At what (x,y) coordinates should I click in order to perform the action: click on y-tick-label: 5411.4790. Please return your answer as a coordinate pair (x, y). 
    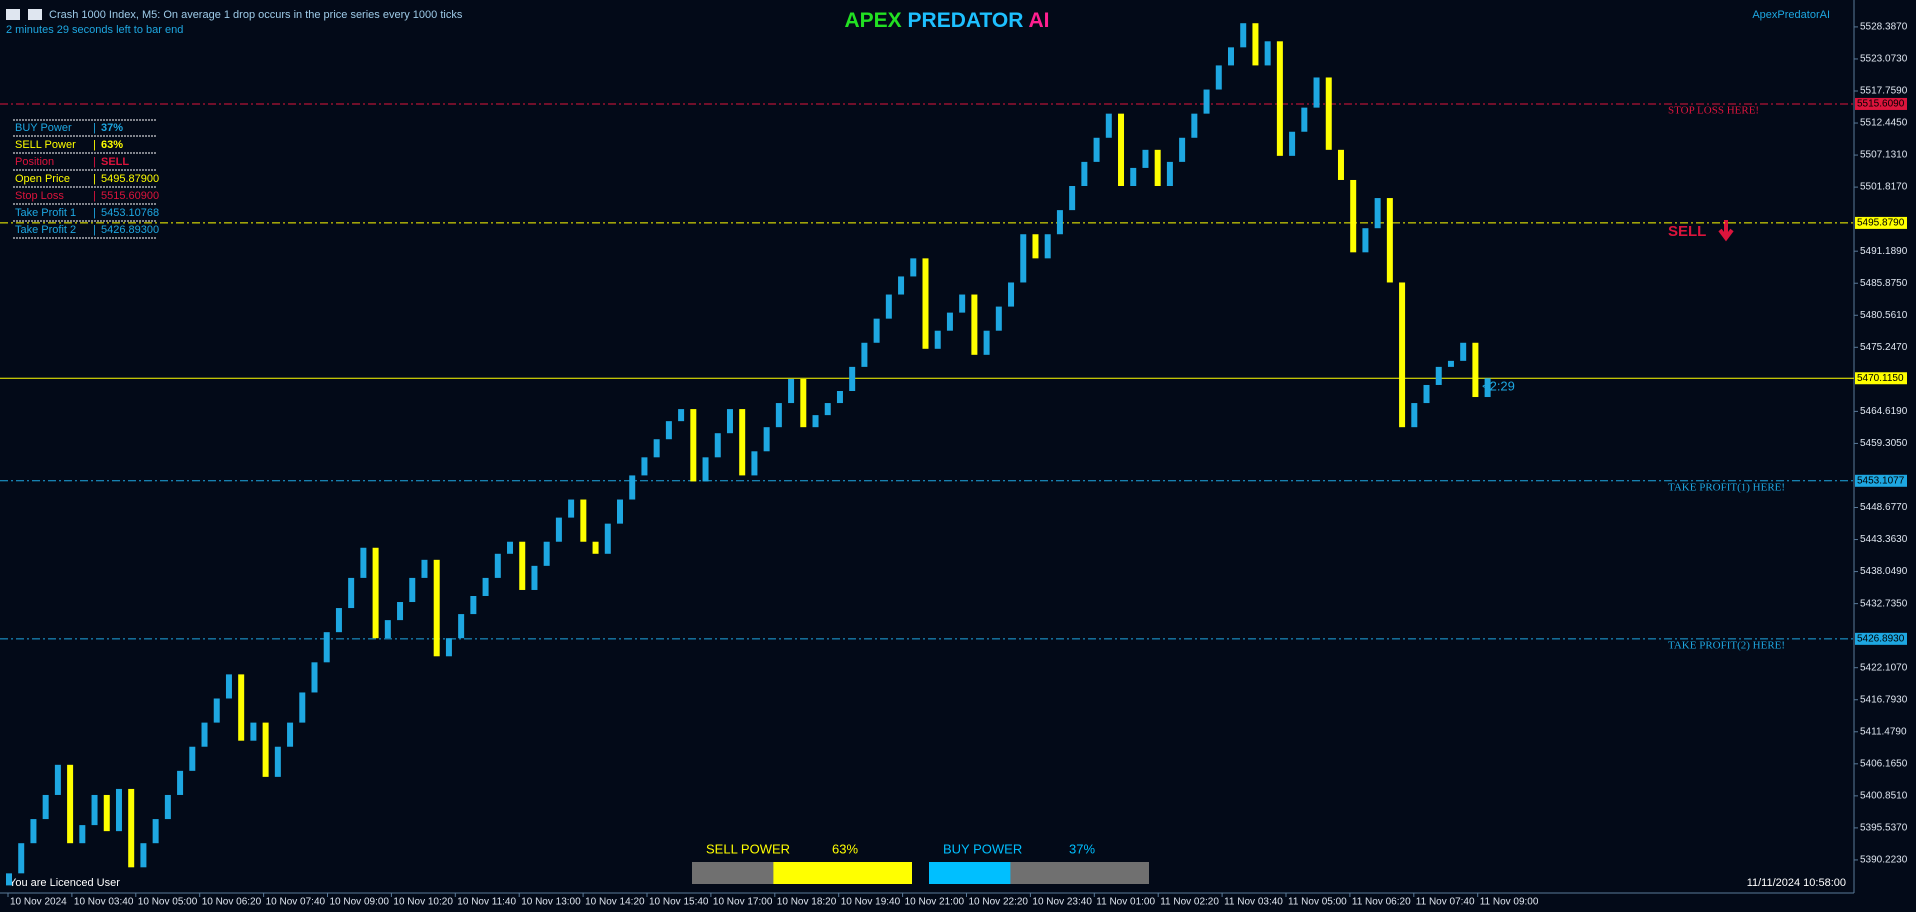
    Looking at the image, I should click on (1883, 731).